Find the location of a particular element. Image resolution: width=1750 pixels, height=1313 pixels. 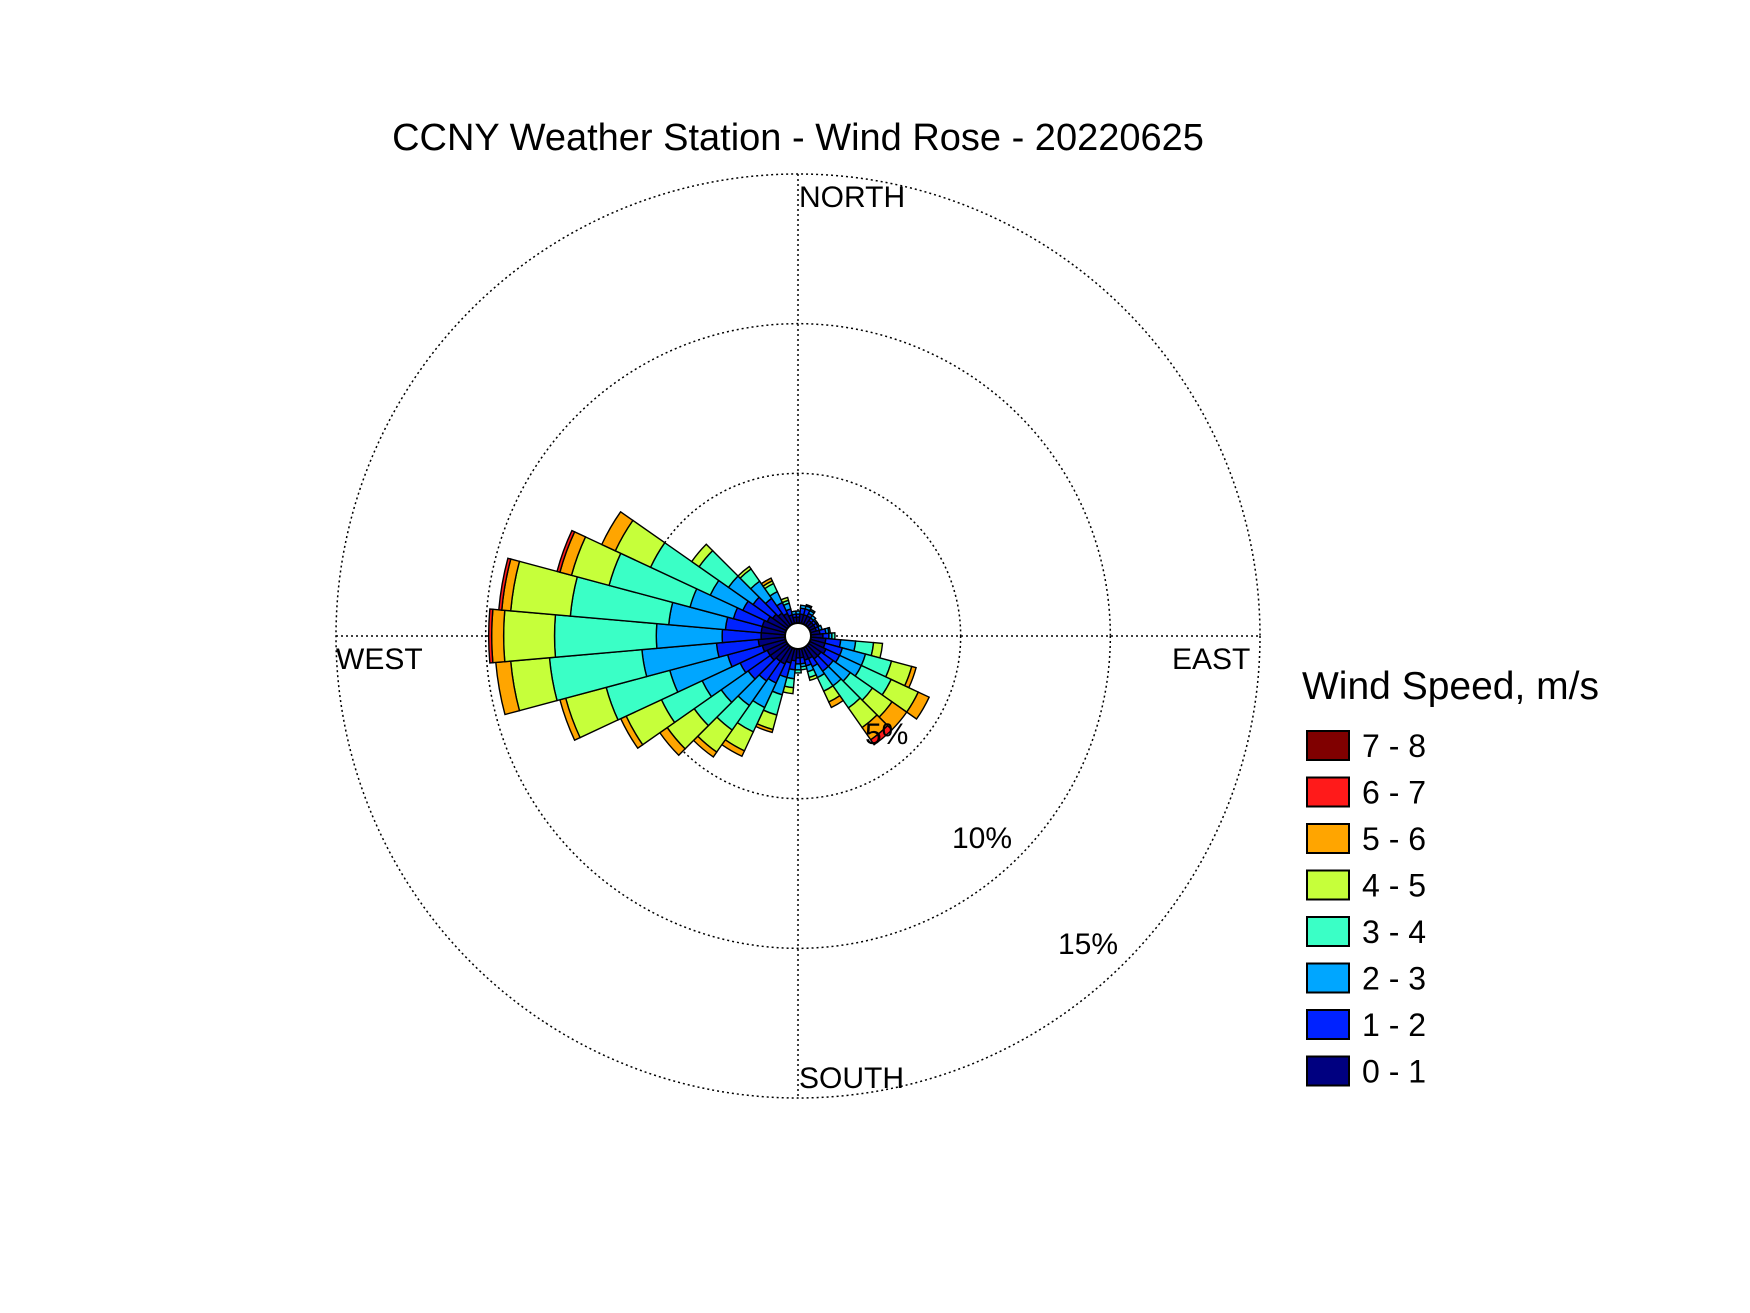

radial-tick-label: 10% is located at coordinates (982, 838).